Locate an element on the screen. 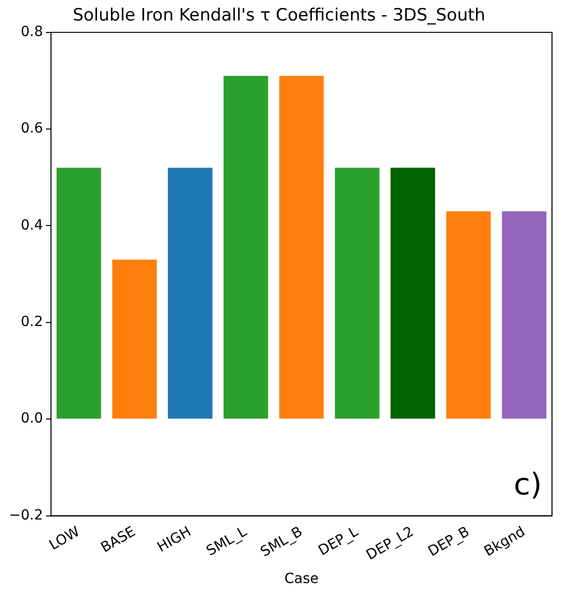 The width and height of the screenshot is (564, 596). y-tick-label: −0.2 is located at coordinates (25, 515).